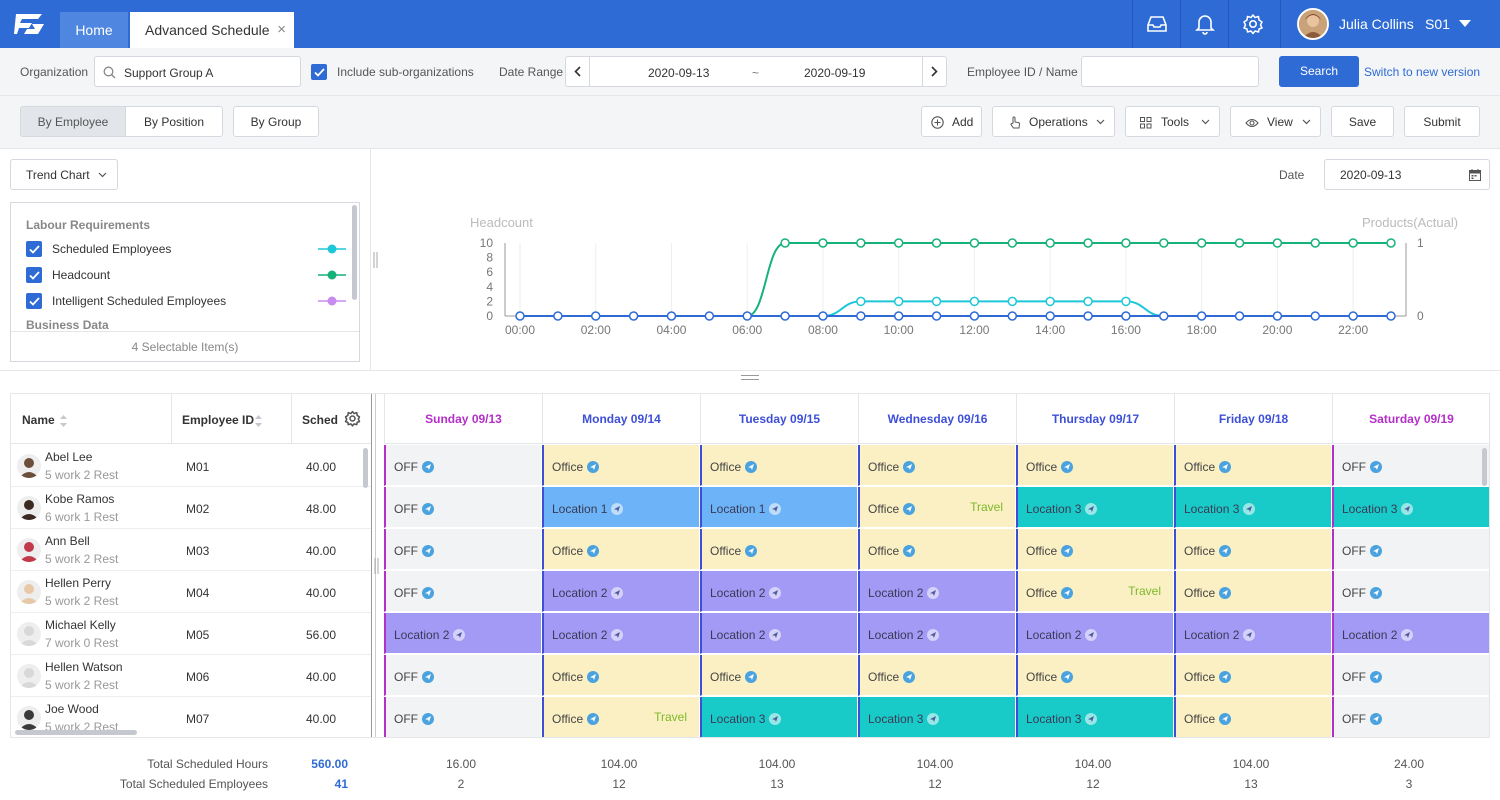  I want to click on save-button: Save, so click(1362, 121).